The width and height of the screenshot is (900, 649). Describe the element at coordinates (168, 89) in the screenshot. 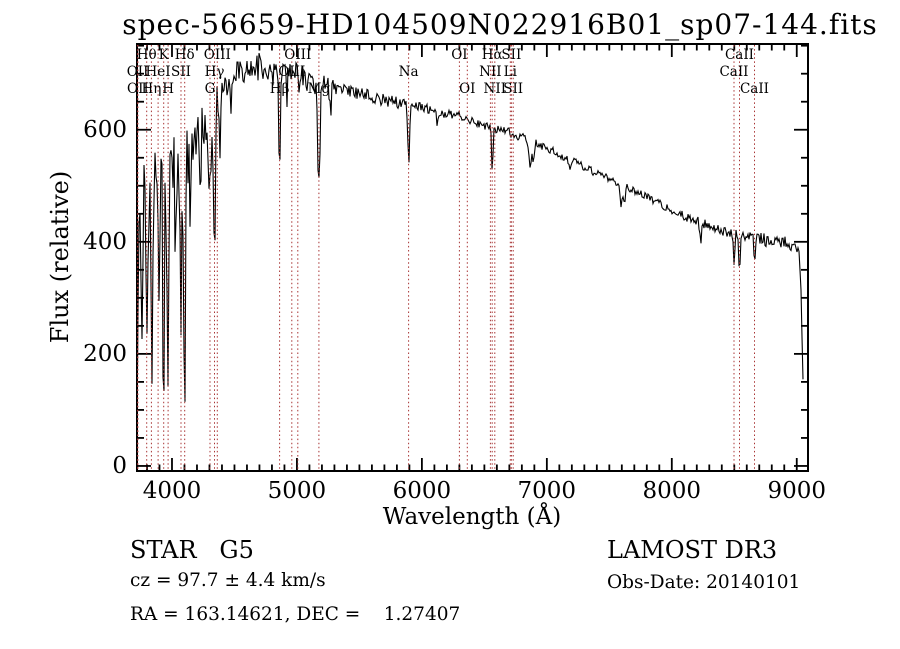

I see `spectral-line-label: H` at that location.